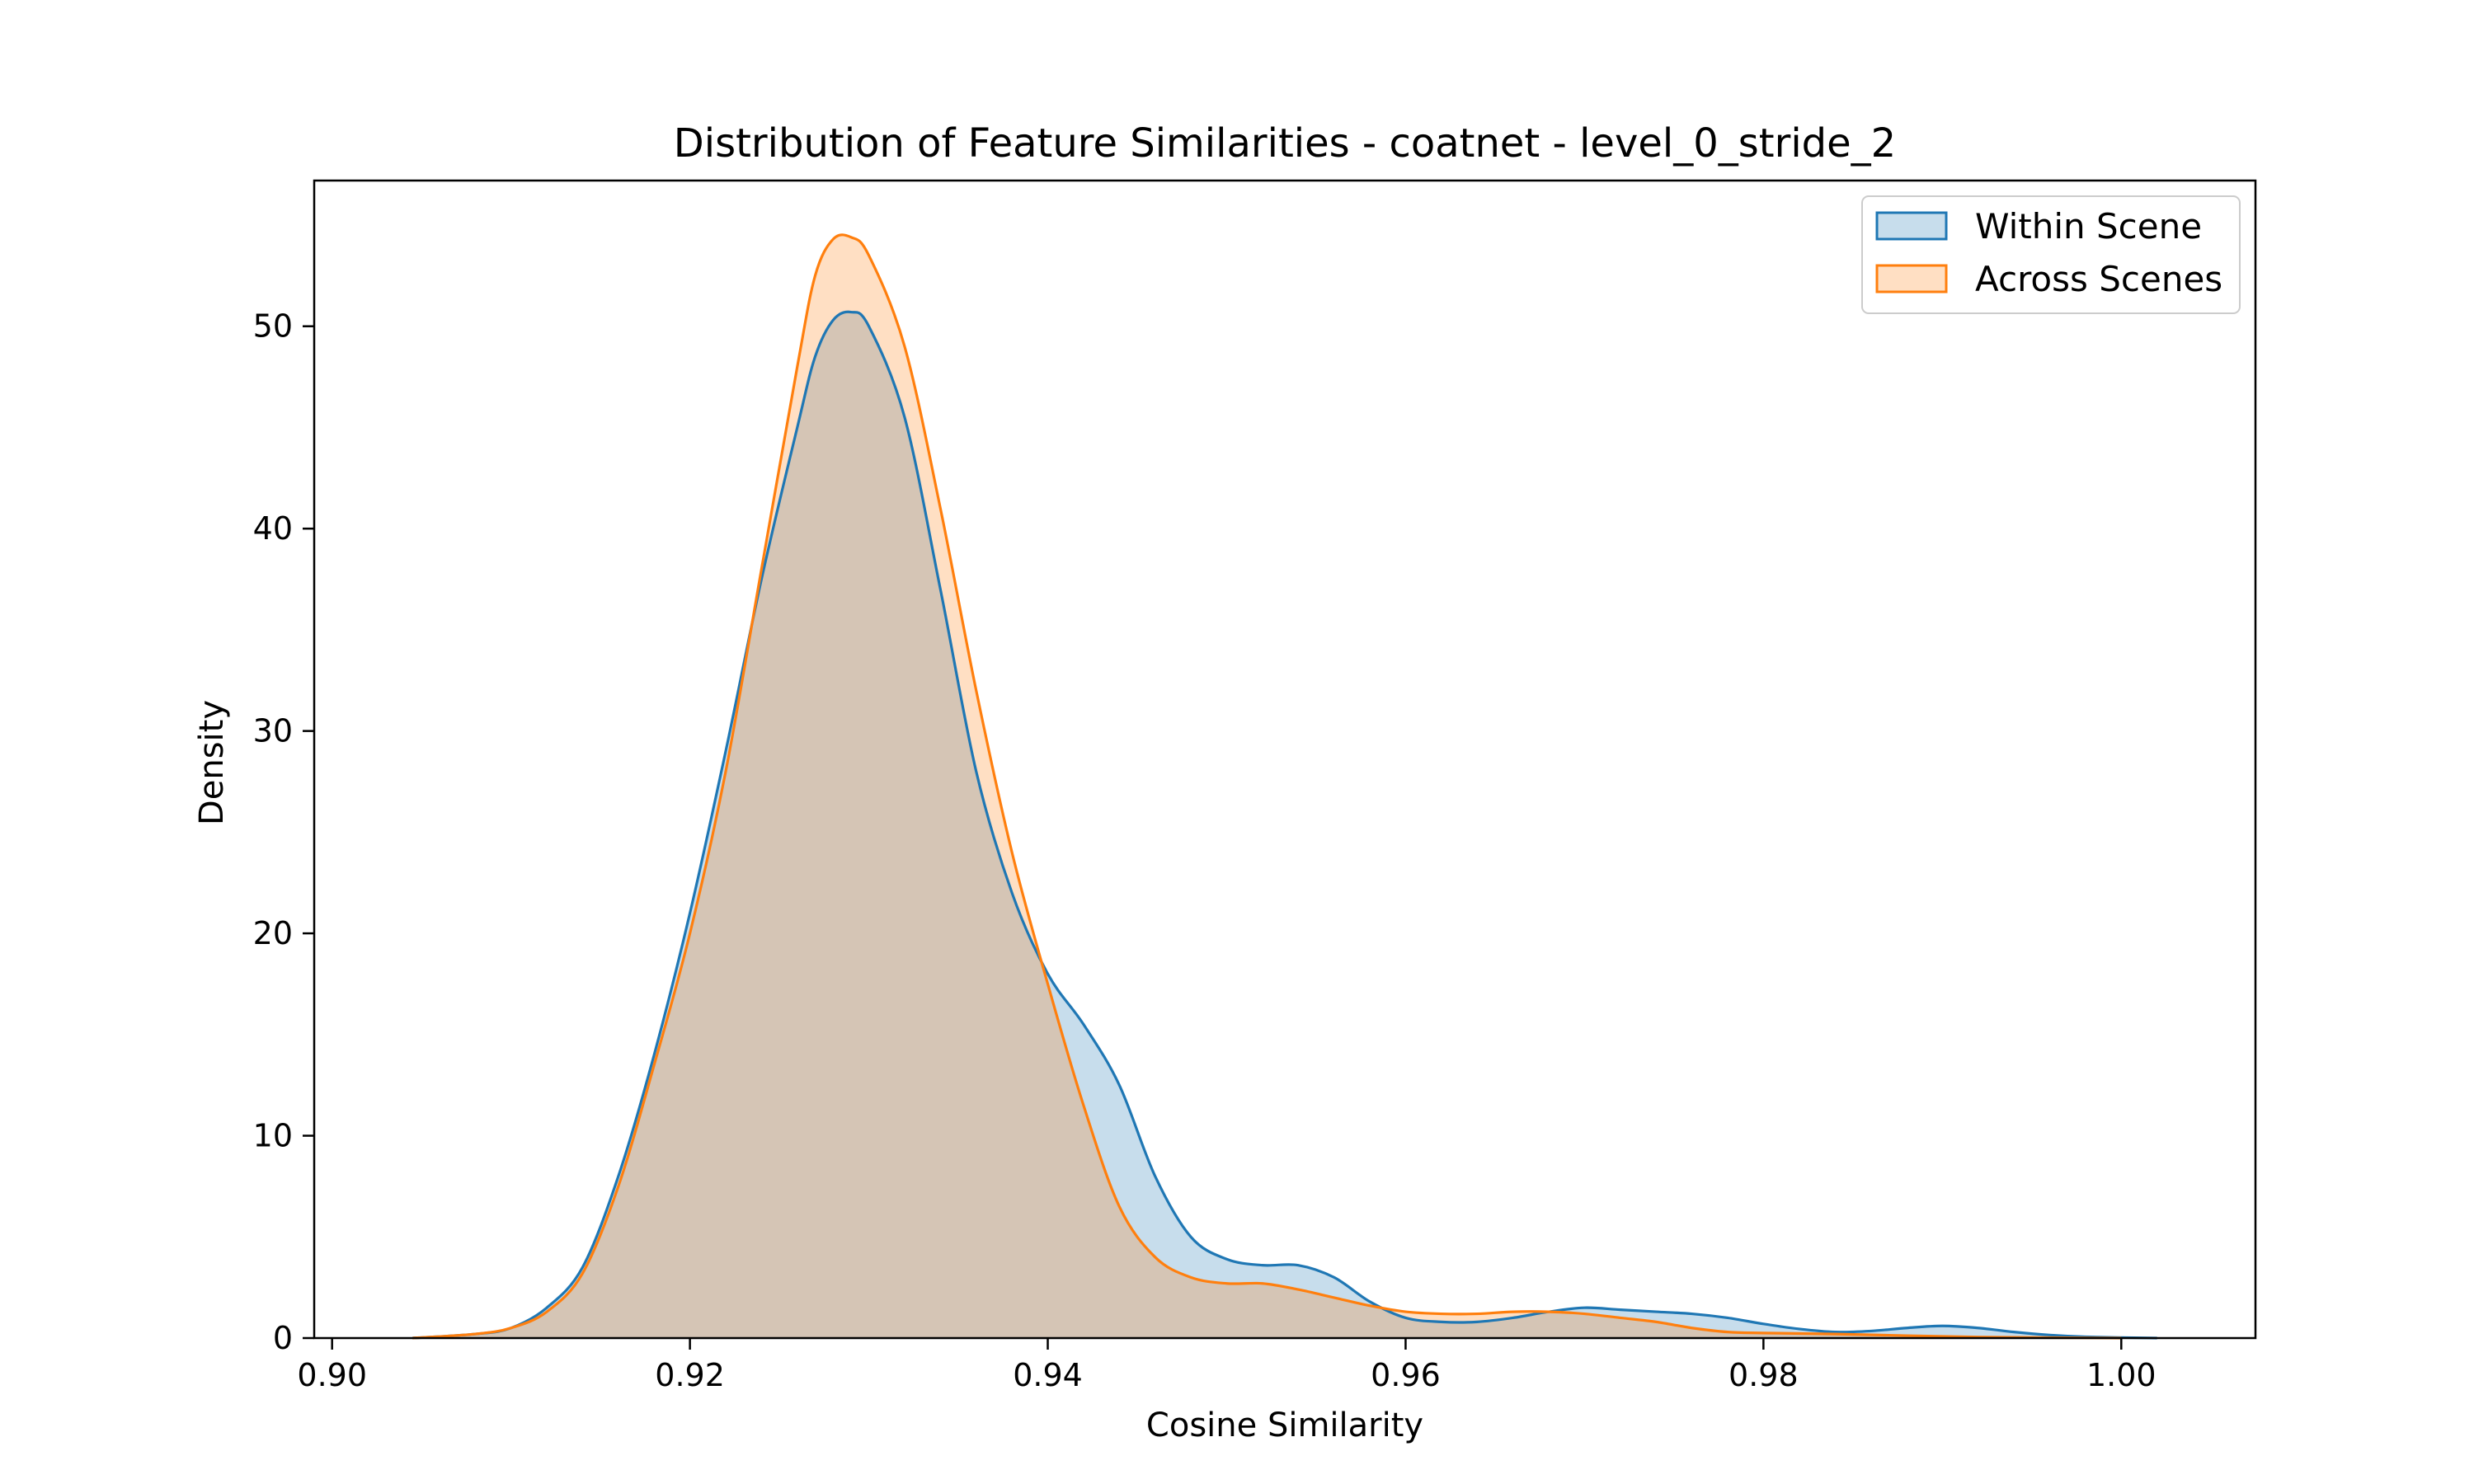 This screenshot has width=2474, height=1484. What do you see at coordinates (273, 326) in the screenshot?
I see `y-tick-label: 50` at bounding box center [273, 326].